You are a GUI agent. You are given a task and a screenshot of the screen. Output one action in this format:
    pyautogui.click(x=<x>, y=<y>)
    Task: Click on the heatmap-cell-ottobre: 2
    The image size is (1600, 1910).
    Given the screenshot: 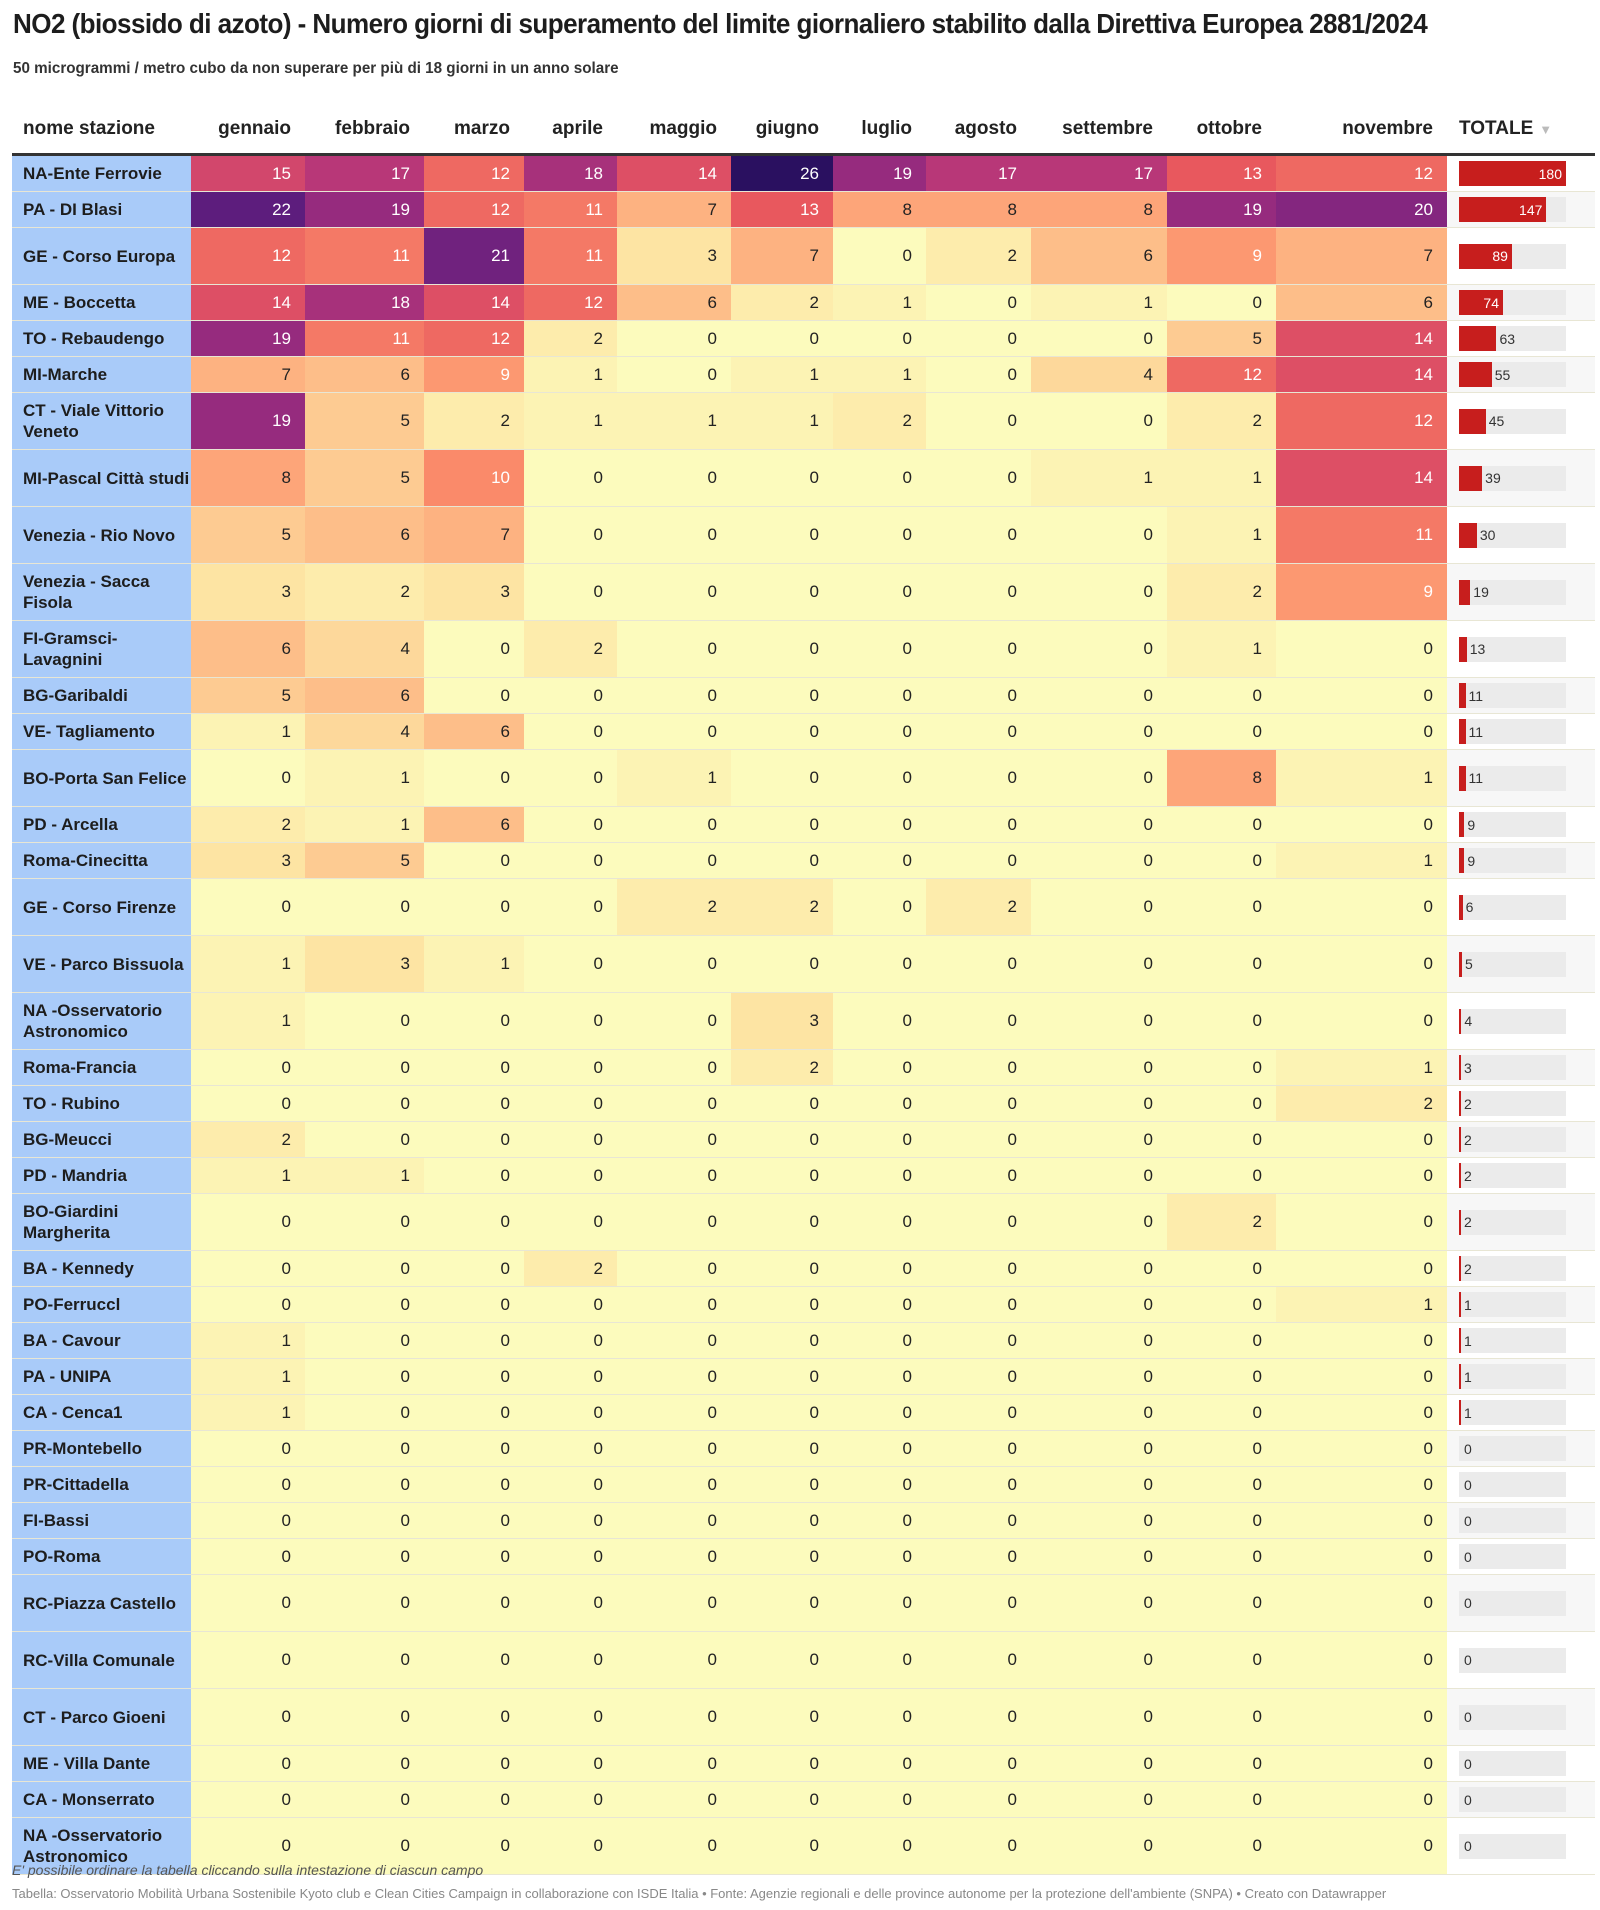 What is the action you would take?
    pyautogui.click(x=1221, y=421)
    